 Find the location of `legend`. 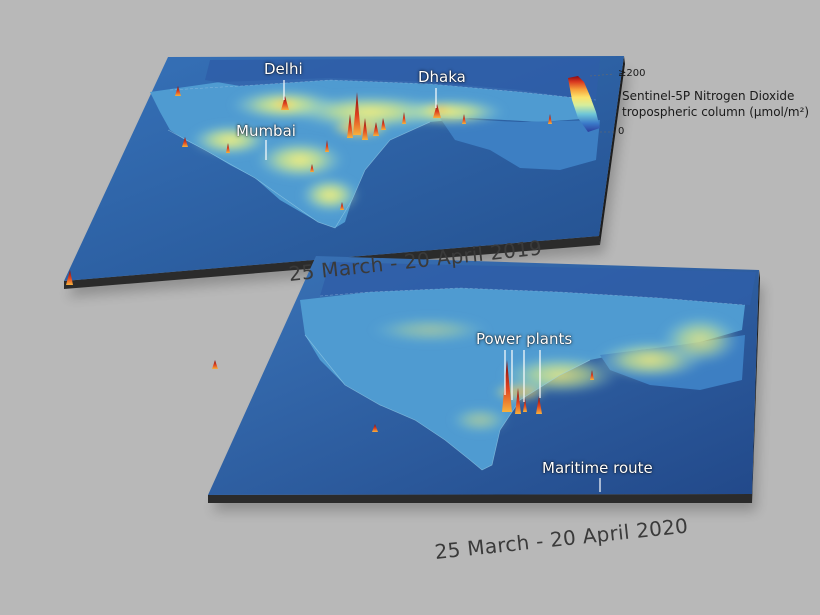

legend is located at coordinates (591, 103).